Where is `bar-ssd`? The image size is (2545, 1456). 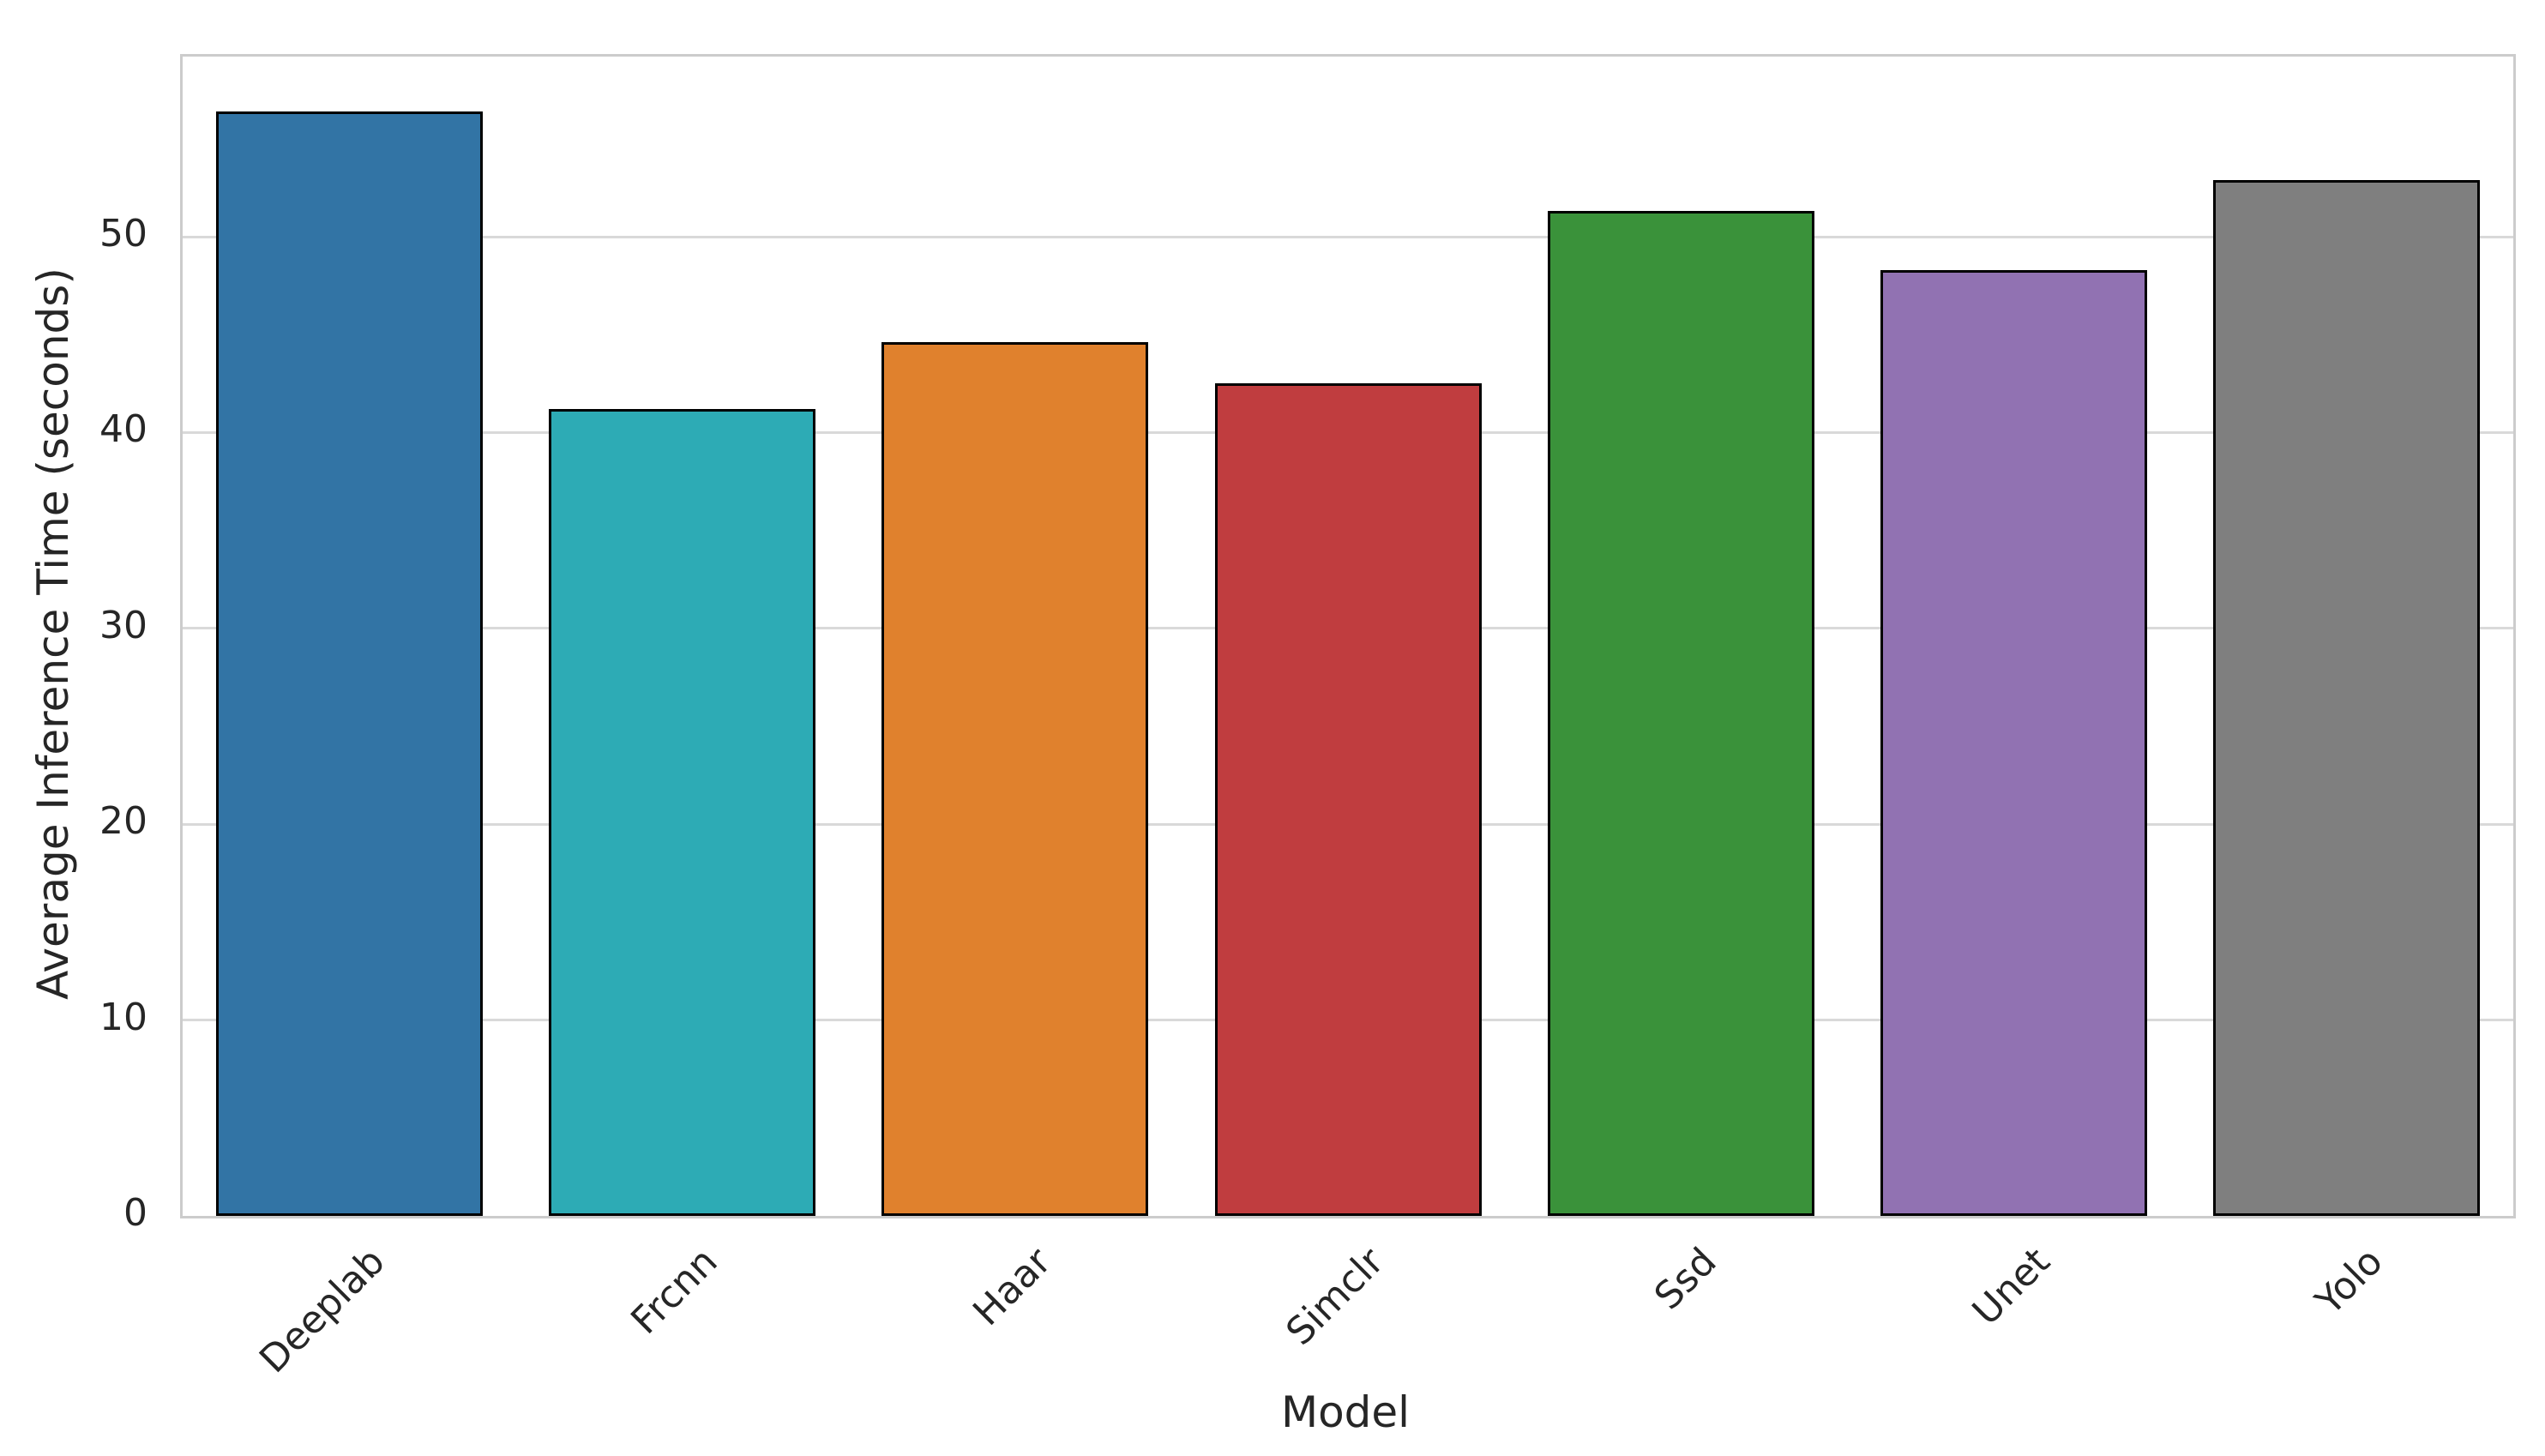
bar-ssd is located at coordinates (1681, 713).